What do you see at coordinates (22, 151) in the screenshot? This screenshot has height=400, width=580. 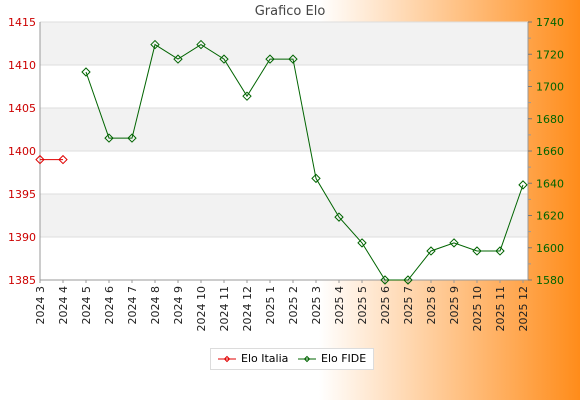 I see `y-tick-label-left: 1400` at bounding box center [22, 151].